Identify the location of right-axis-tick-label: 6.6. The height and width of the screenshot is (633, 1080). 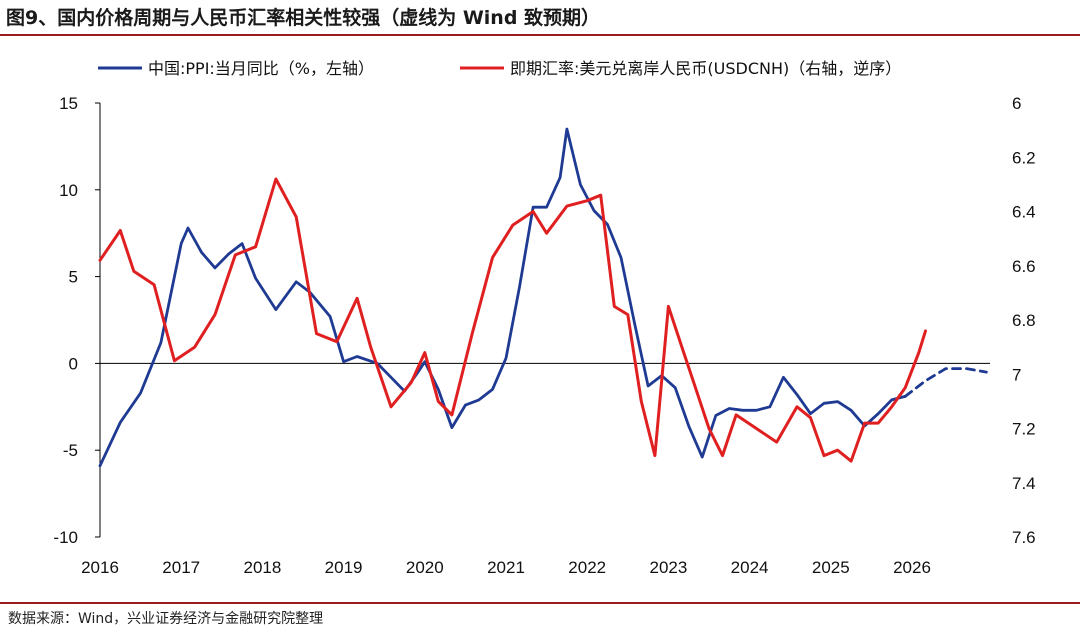
(1024, 266).